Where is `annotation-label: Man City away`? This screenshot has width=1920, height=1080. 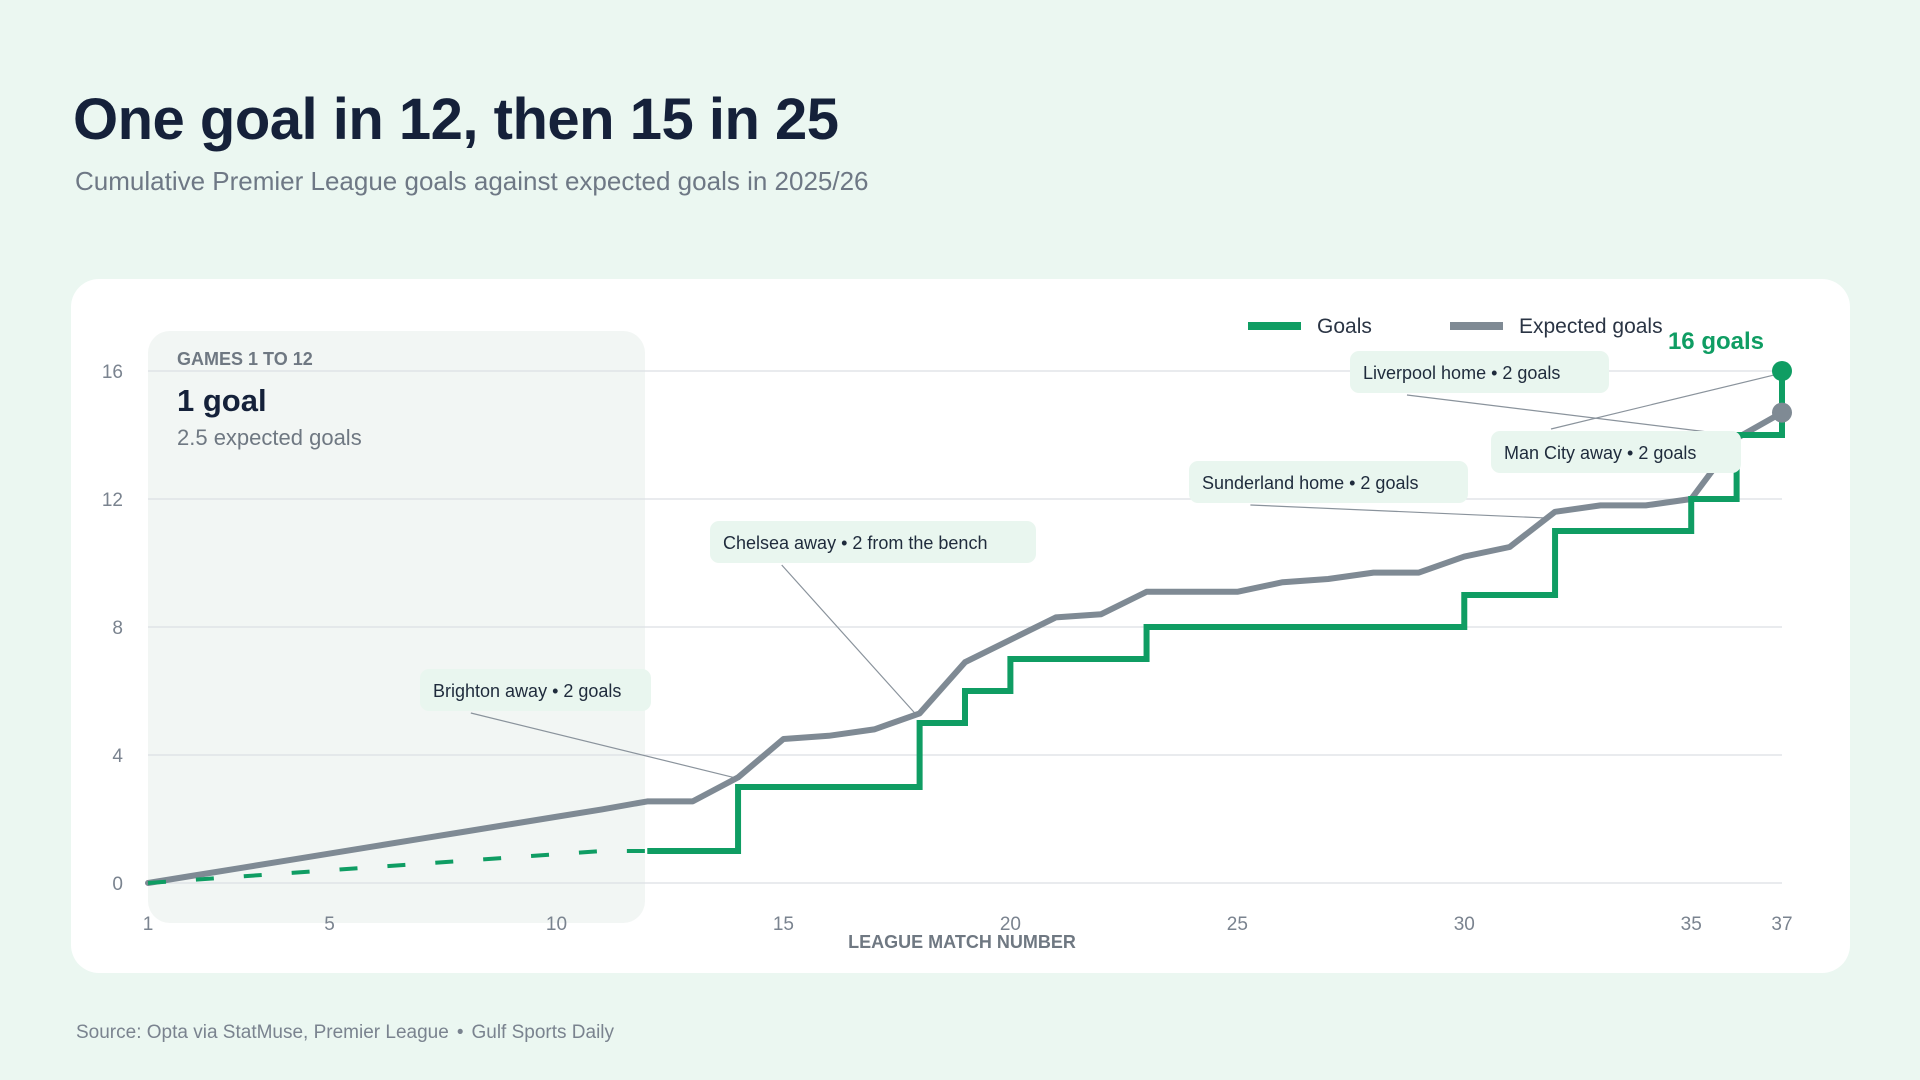
annotation-label: Man City away is located at coordinates (1563, 453).